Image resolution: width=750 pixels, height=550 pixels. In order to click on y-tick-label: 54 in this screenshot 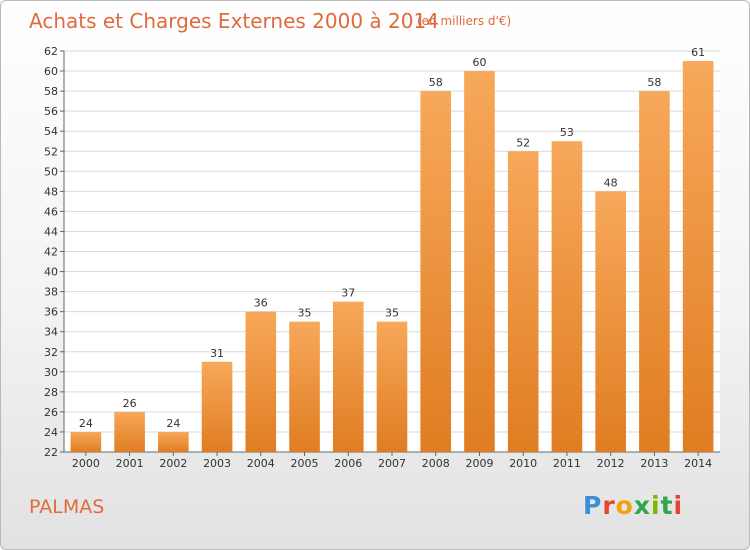, I will do `click(51, 131)`.